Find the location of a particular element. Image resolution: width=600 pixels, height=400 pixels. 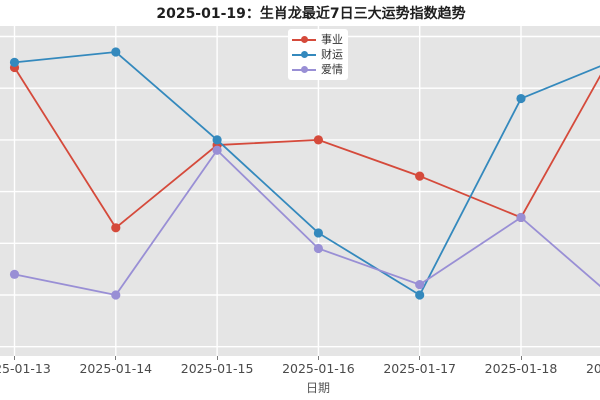

x-tick-label: 2025-01-15 is located at coordinates (217, 368).